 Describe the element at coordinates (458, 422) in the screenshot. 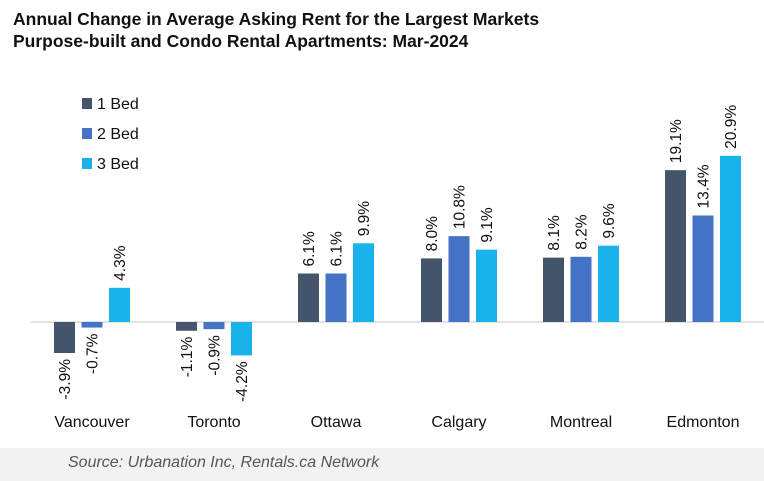

I see `category-label: Calgary` at that location.